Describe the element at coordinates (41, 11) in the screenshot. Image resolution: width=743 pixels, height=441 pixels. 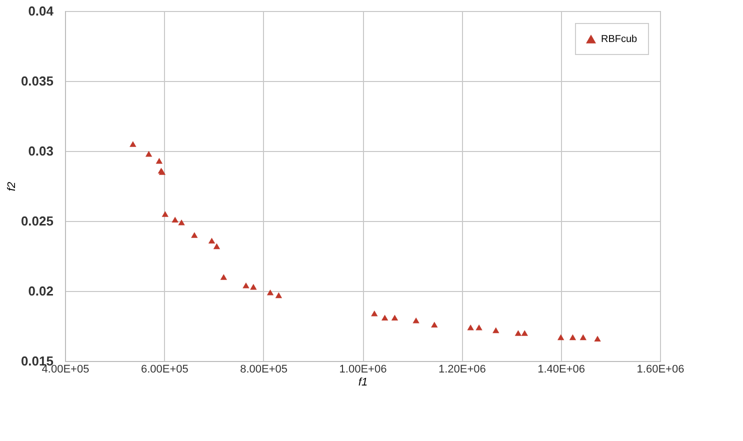
I see `y-tick-label: 0.04` at that location.